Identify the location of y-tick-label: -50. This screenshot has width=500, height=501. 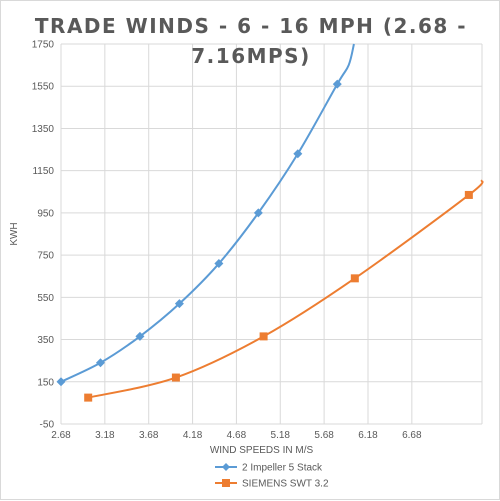
(47, 425).